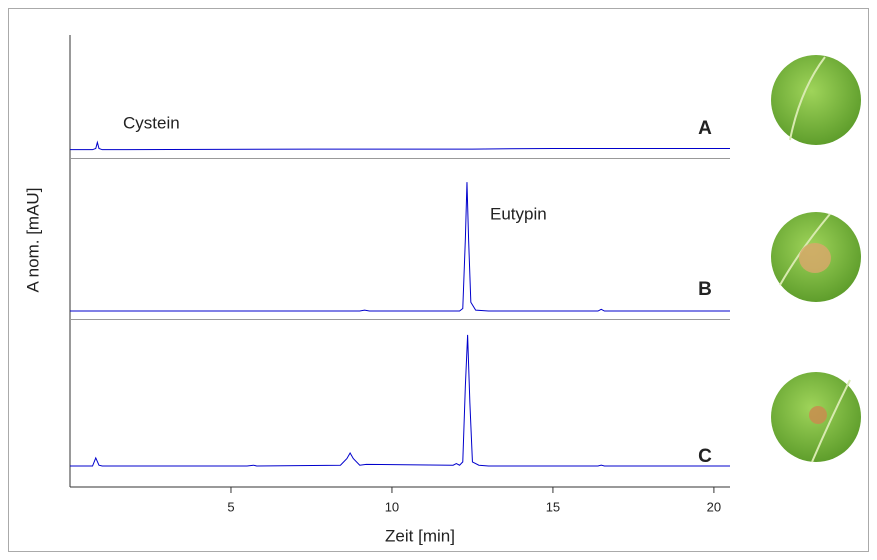 This screenshot has height=560, width=877. Describe the element at coordinates (32, 240) in the screenshot. I see `y-axis-label: A nom. [mAU]` at that location.